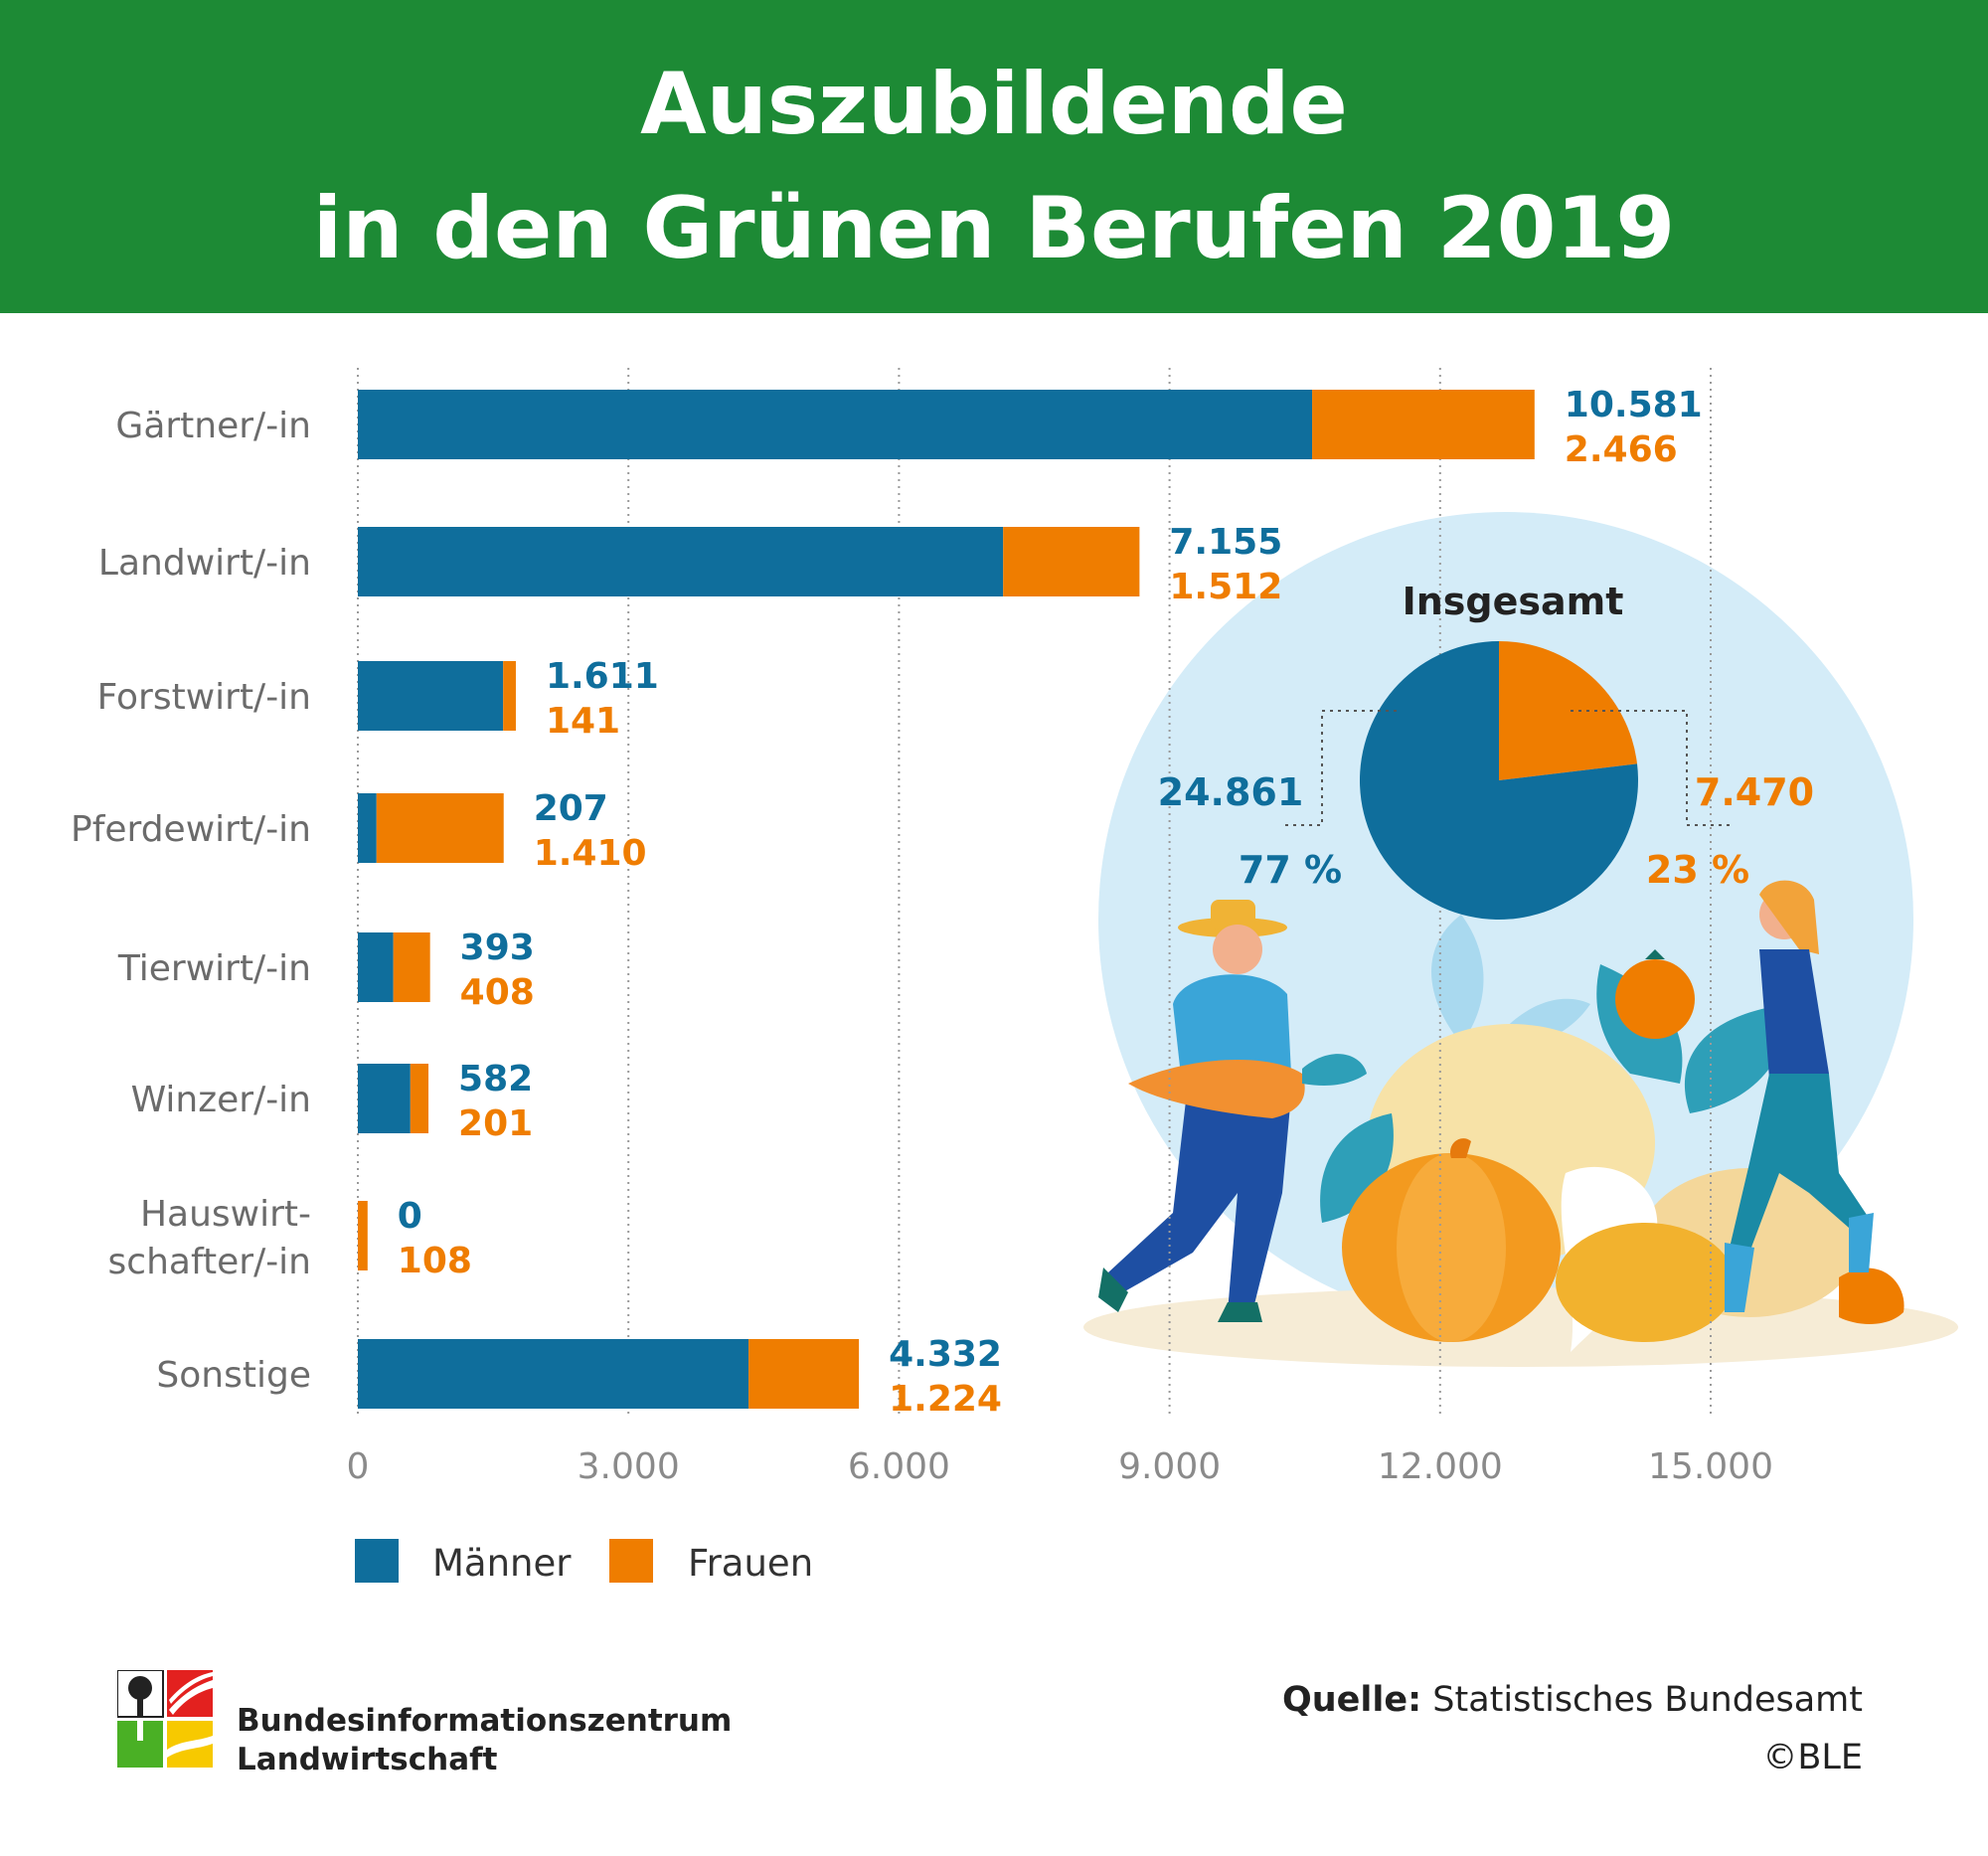 This screenshot has height=1856, width=1988. I want to click on category-label: Forstwirt/-in, so click(204, 697).